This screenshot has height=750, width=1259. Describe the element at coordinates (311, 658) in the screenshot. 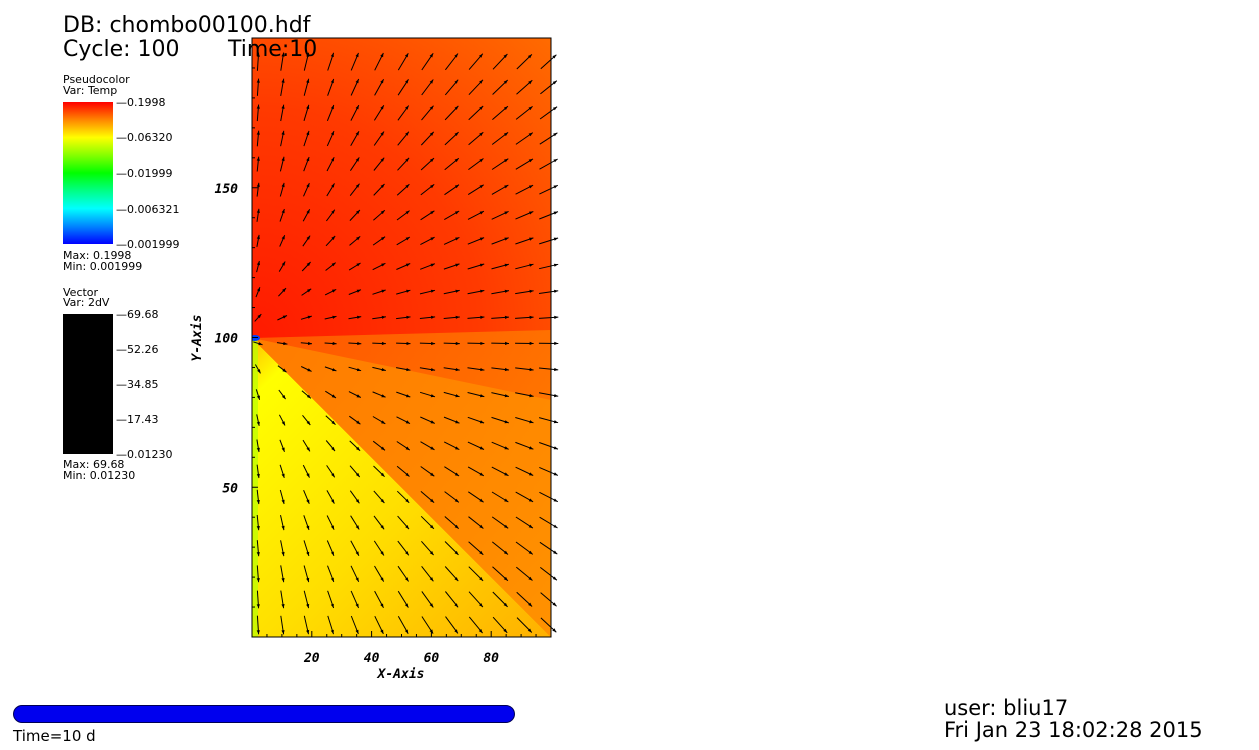

I see `x-tick-label: 20` at that location.